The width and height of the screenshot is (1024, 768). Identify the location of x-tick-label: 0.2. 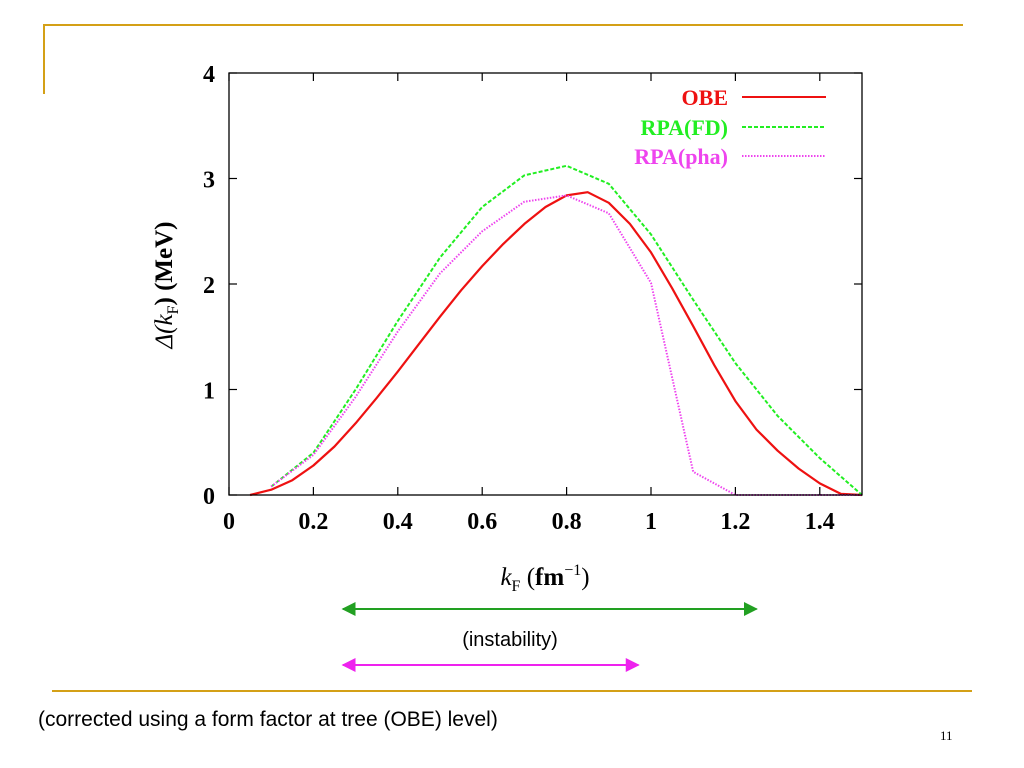
(313, 522).